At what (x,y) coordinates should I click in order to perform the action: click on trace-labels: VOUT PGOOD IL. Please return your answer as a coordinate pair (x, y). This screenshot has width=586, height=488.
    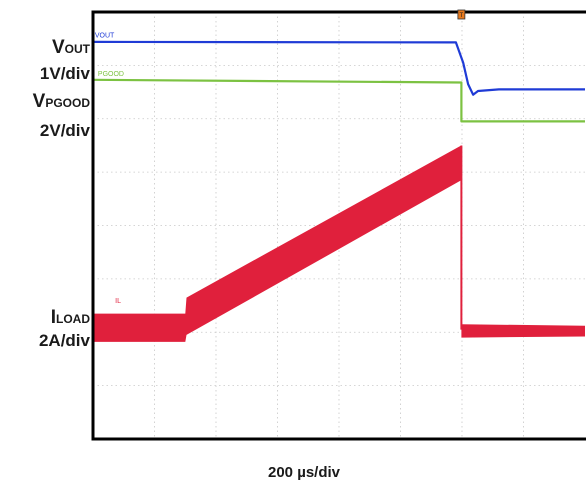
    Looking at the image, I should click on (109, 169).